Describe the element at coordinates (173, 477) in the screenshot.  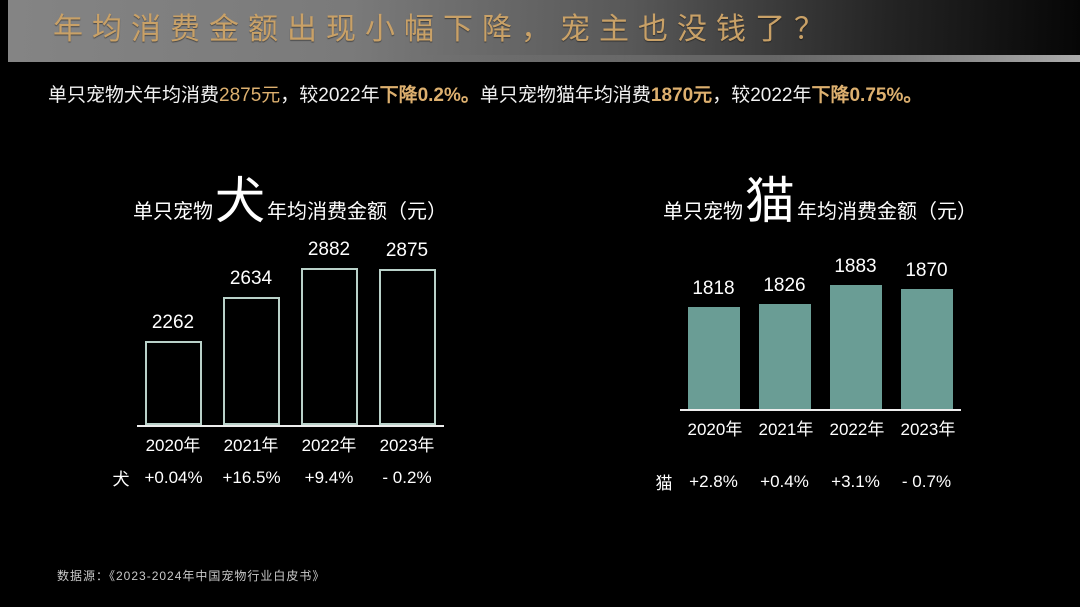
I see `pct-change: +0.04%` at that location.